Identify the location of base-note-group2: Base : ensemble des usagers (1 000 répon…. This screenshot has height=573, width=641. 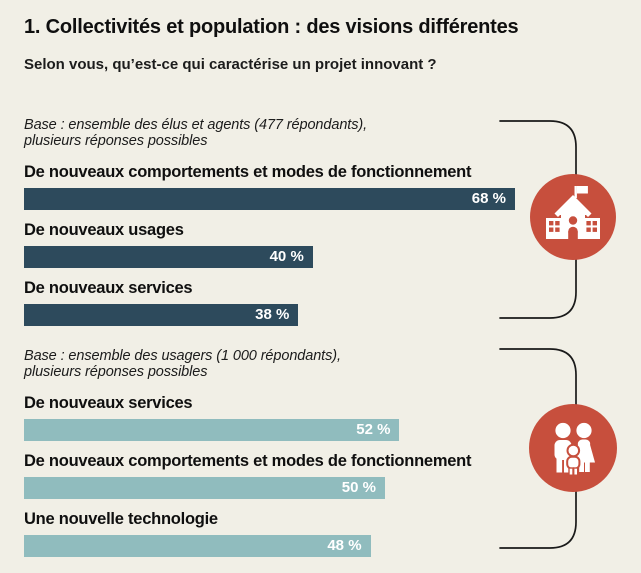
(285, 364).